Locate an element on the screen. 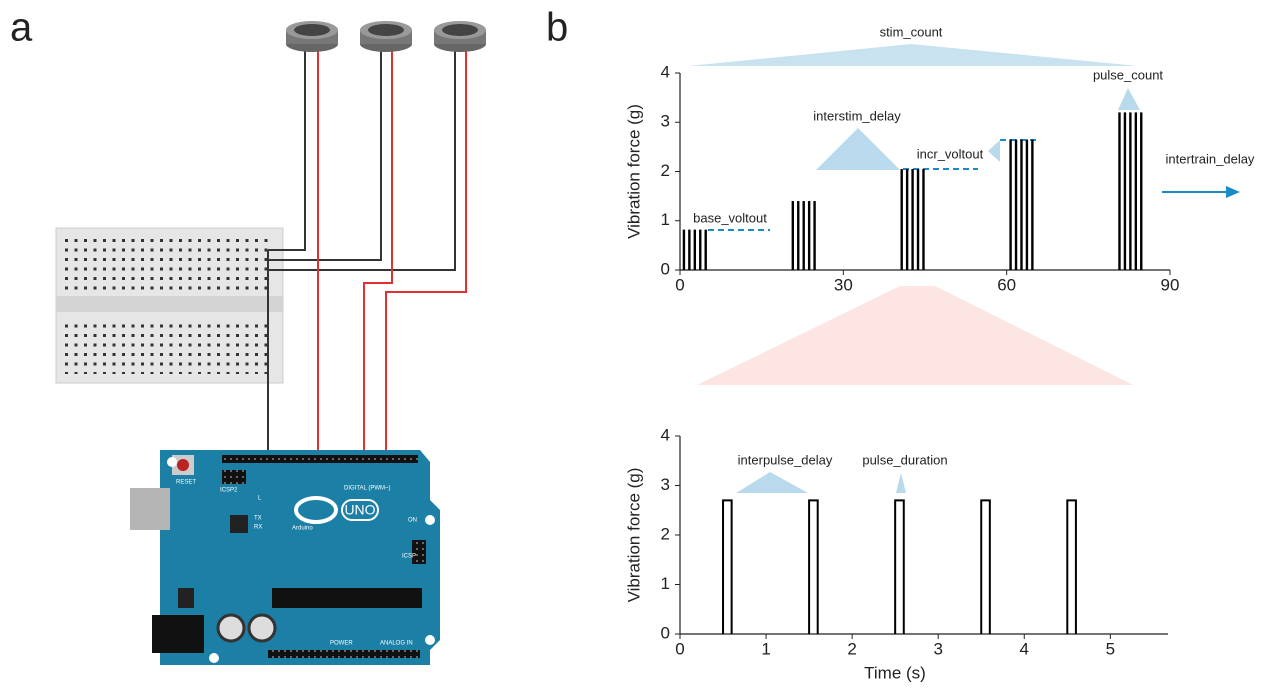 This screenshot has width=1275, height=688. board-label: L is located at coordinates (260, 499).